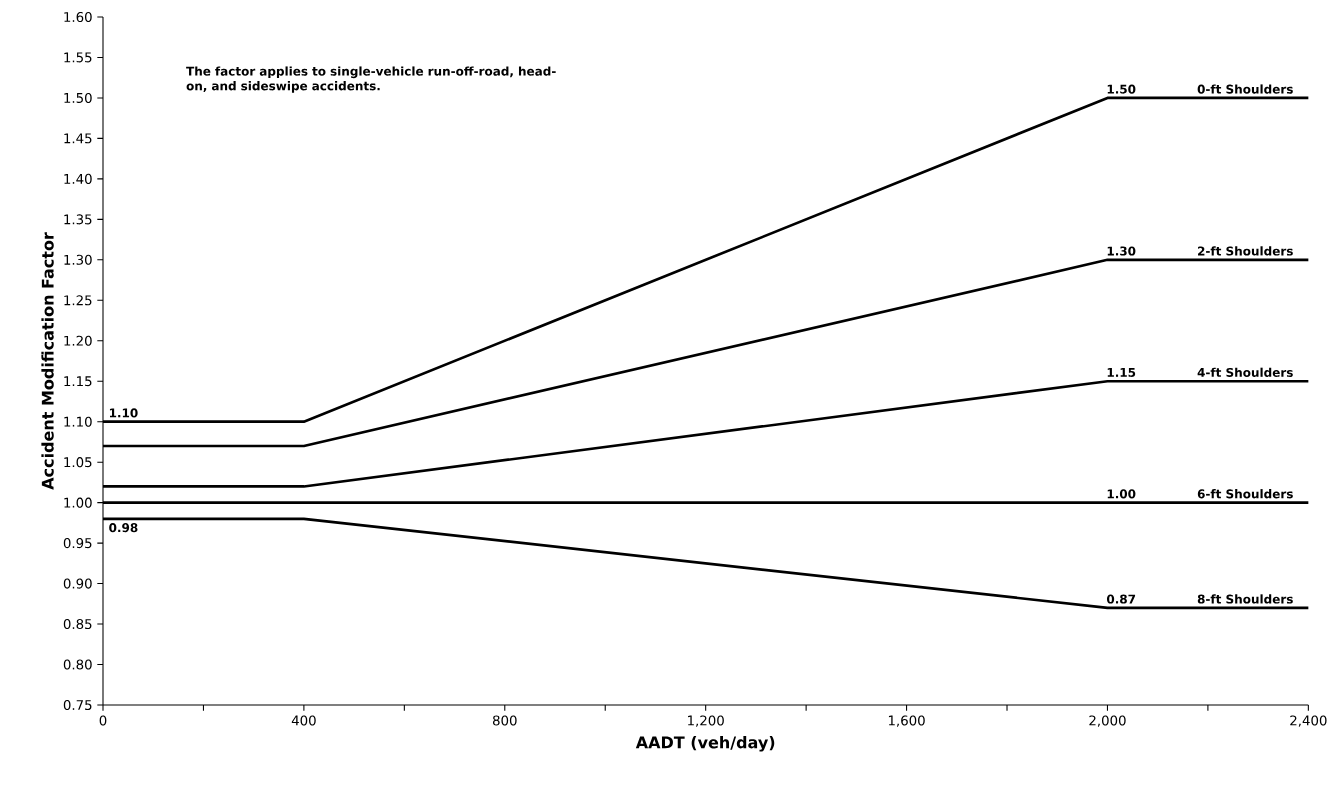 This screenshot has height=789, width=1341. I want to click on x-tick-label: 0, so click(103, 720).